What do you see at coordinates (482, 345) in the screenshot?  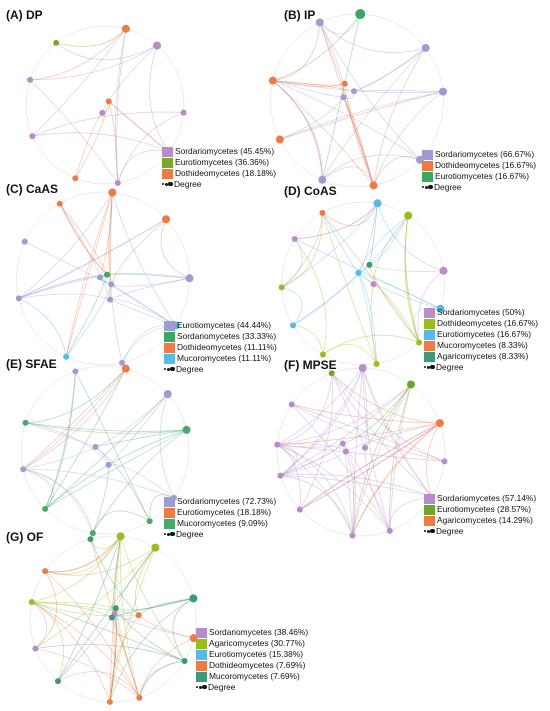 I see `legend-label: Mucoromycetes (8.33%)` at bounding box center [482, 345].